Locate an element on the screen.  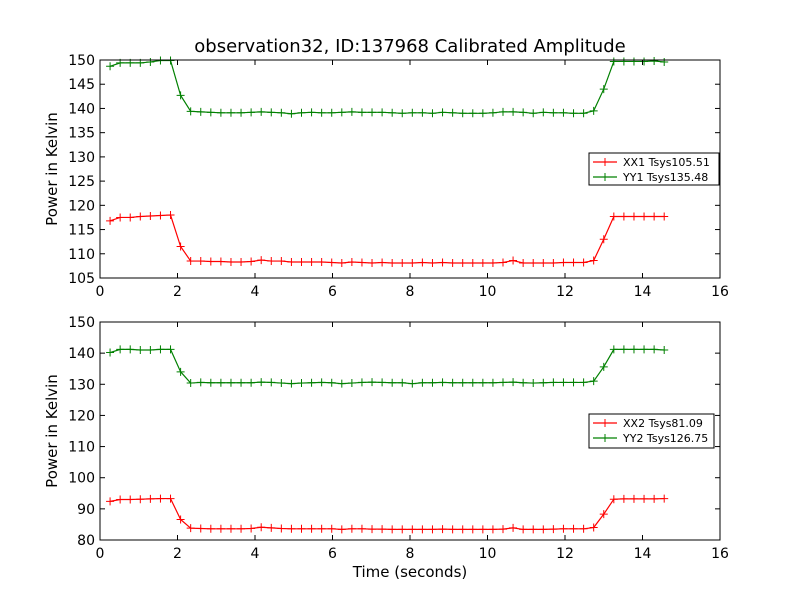
x-tick-label: 4 is located at coordinates (255, 554).